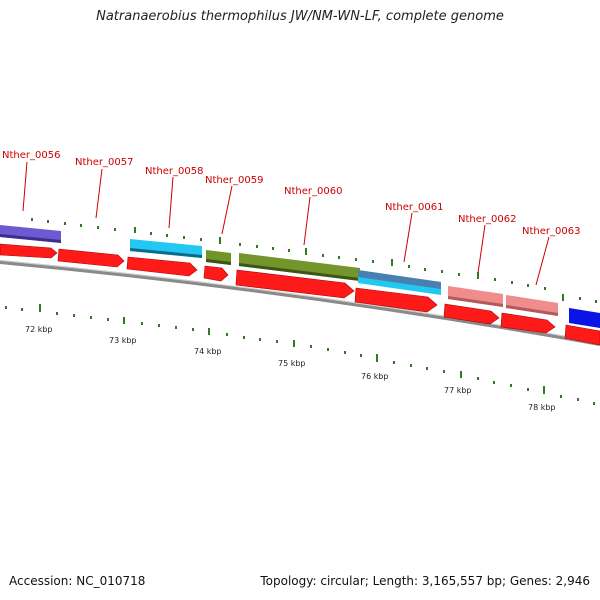  I want to click on gene-label-nther-0061: Nther_0061, so click(414, 207).